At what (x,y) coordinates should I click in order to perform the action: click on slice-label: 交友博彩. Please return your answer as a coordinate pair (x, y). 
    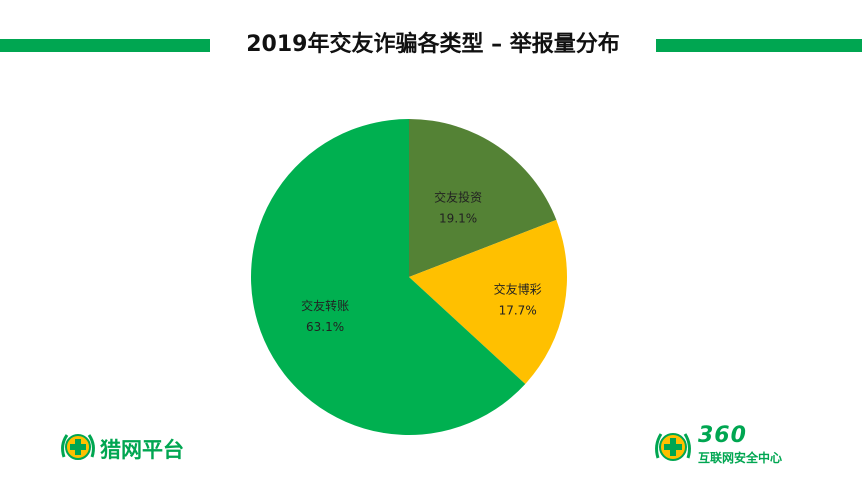
    Looking at the image, I should click on (518, 289).